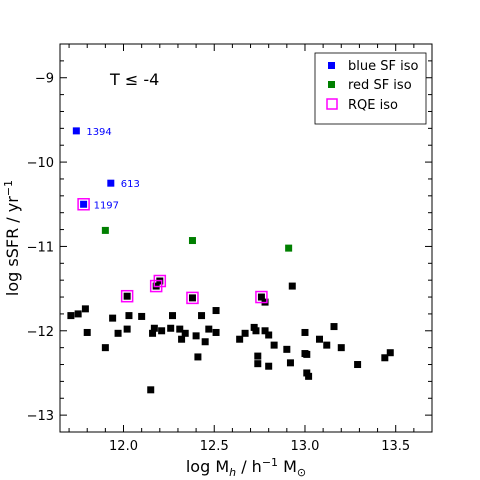 This screenshot has height=480, width=480. I want to click on x-axis-label-mid: / h, so click(249, 466).